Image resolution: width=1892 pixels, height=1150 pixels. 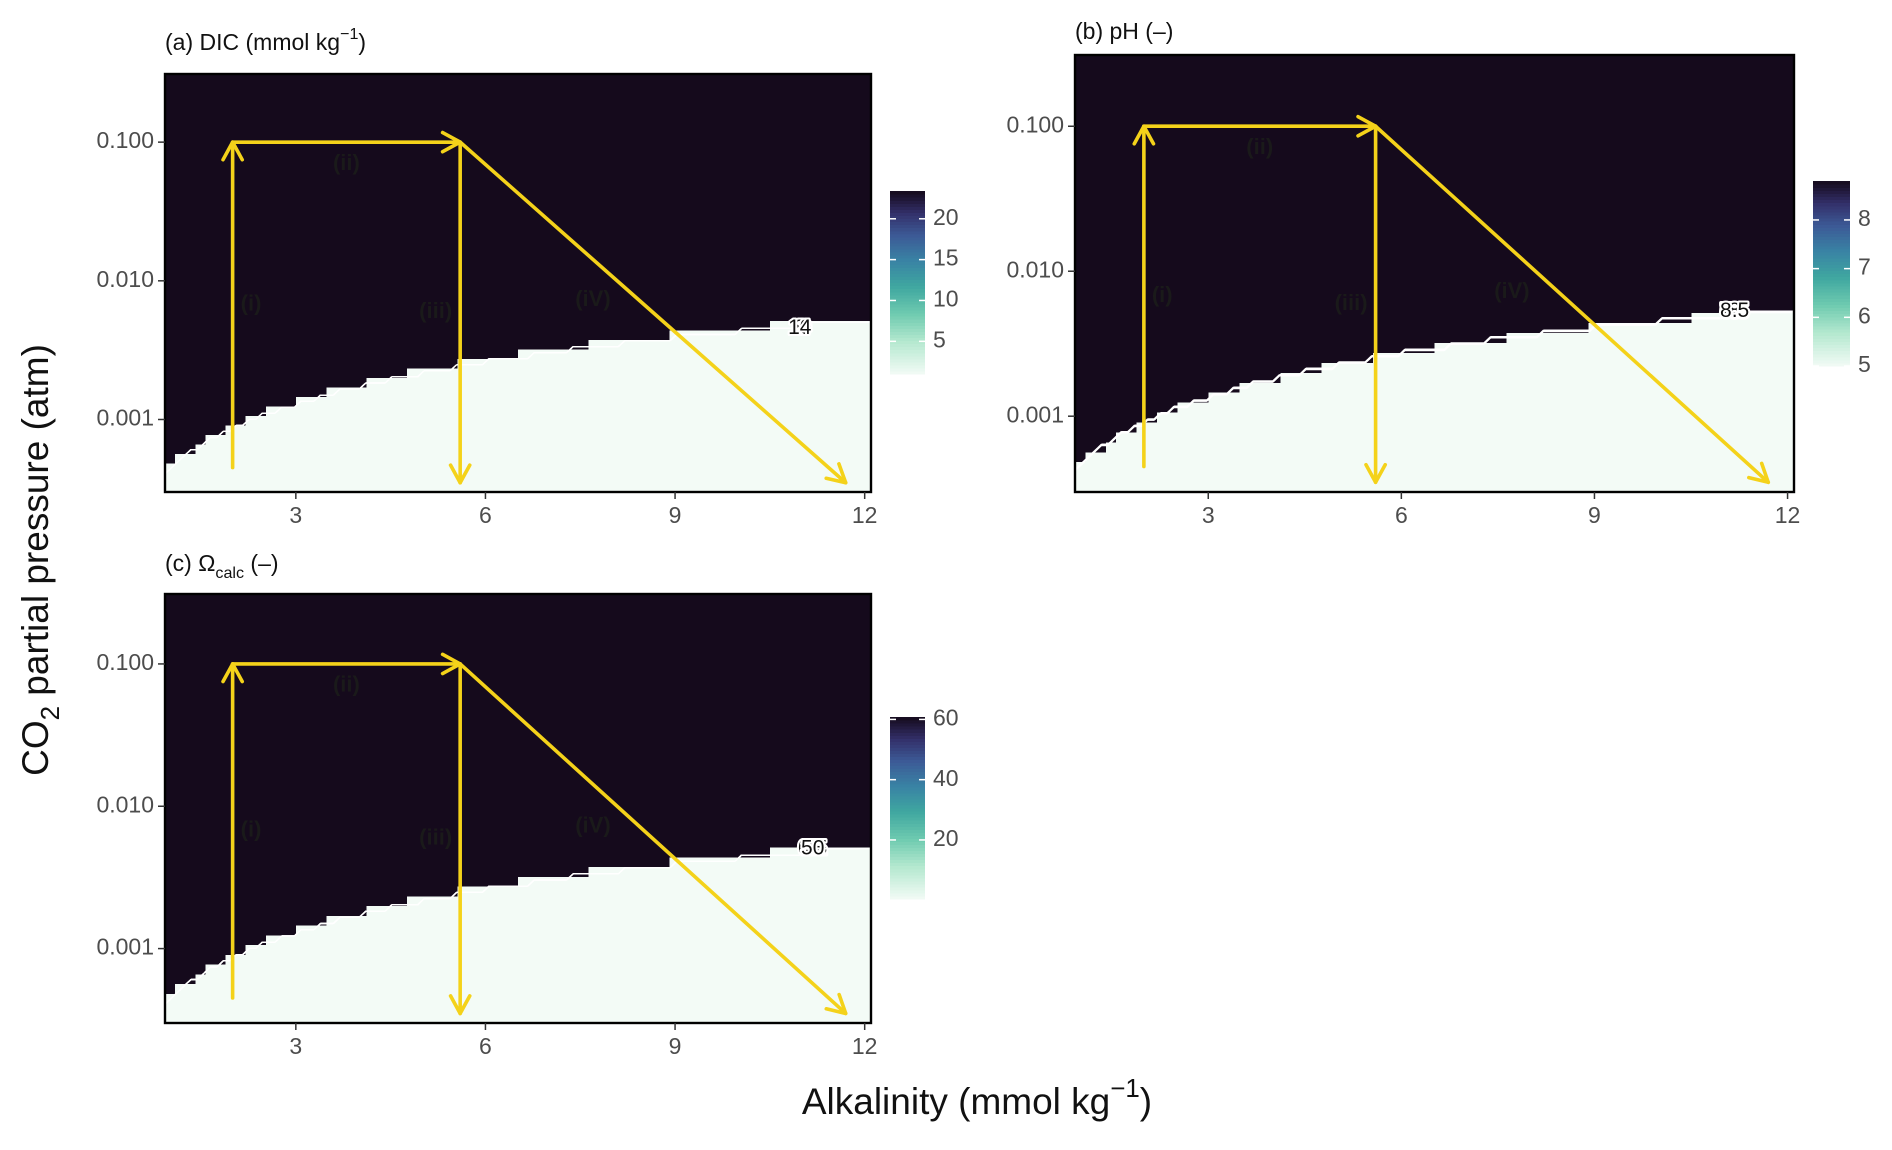 What do you see at coordinates (907, 366) in the screenshot?
I see `colorbar-cell` at bounding box center [907, 366].